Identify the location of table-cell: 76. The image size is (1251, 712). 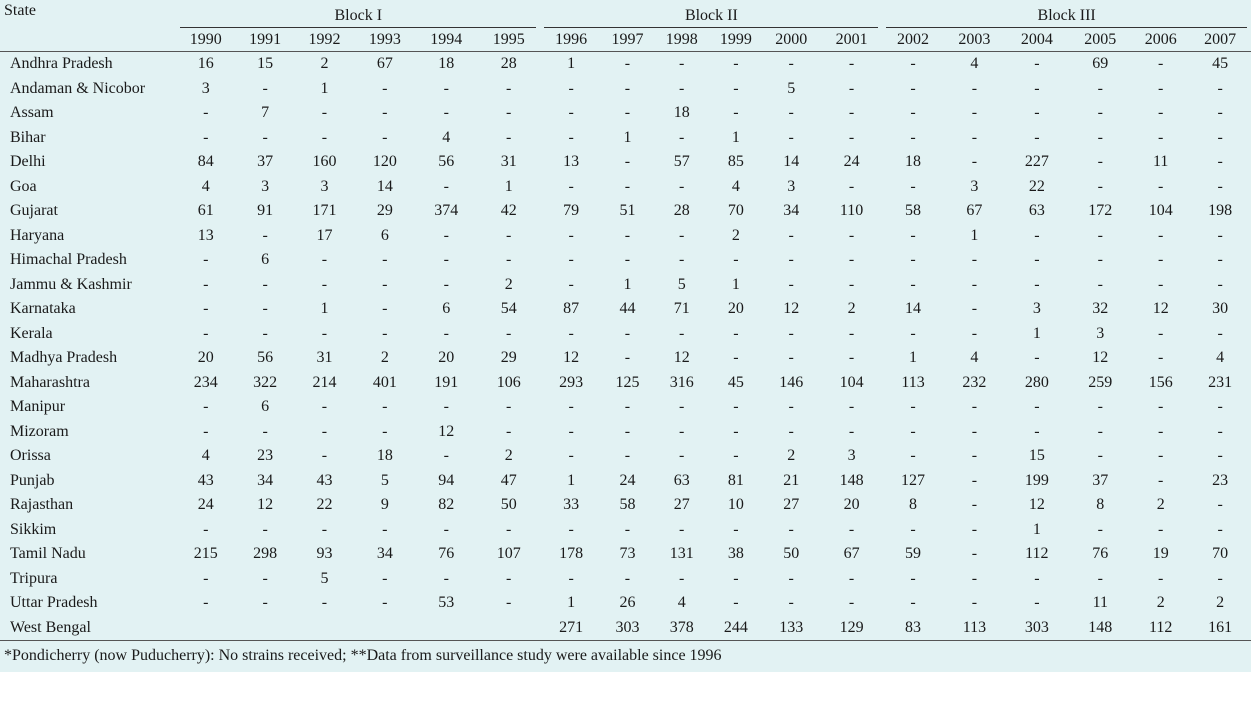
(1100, 554).